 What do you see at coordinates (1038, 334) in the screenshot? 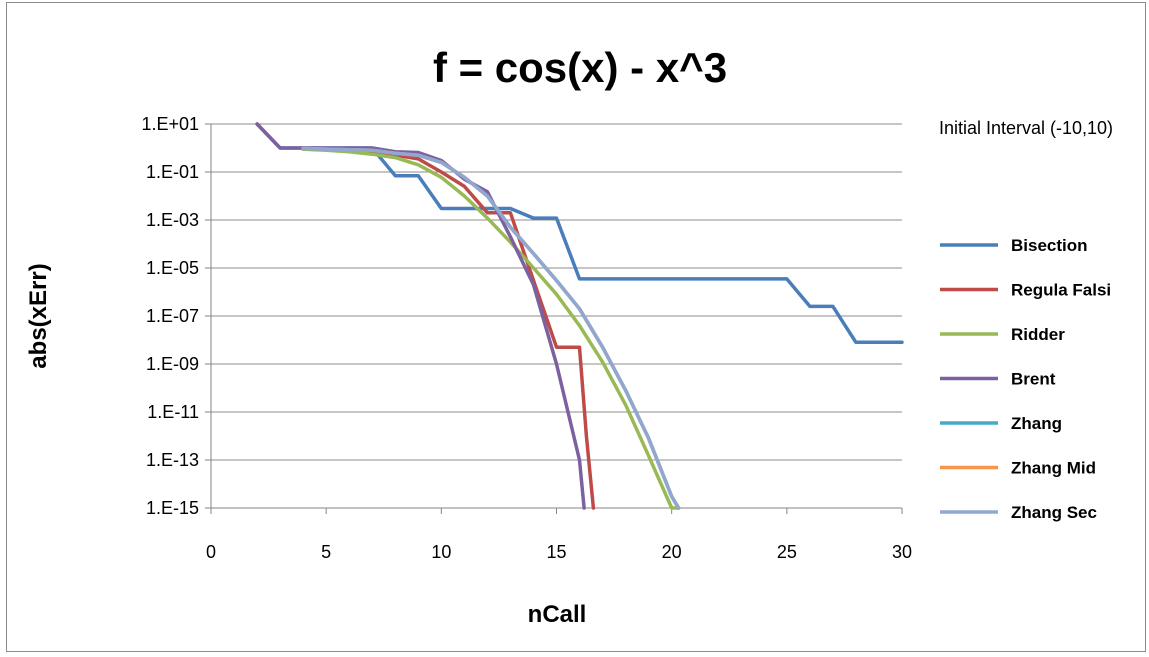
I see `legend-label-ridder: Ridder` at bounding box center [1038, 334].